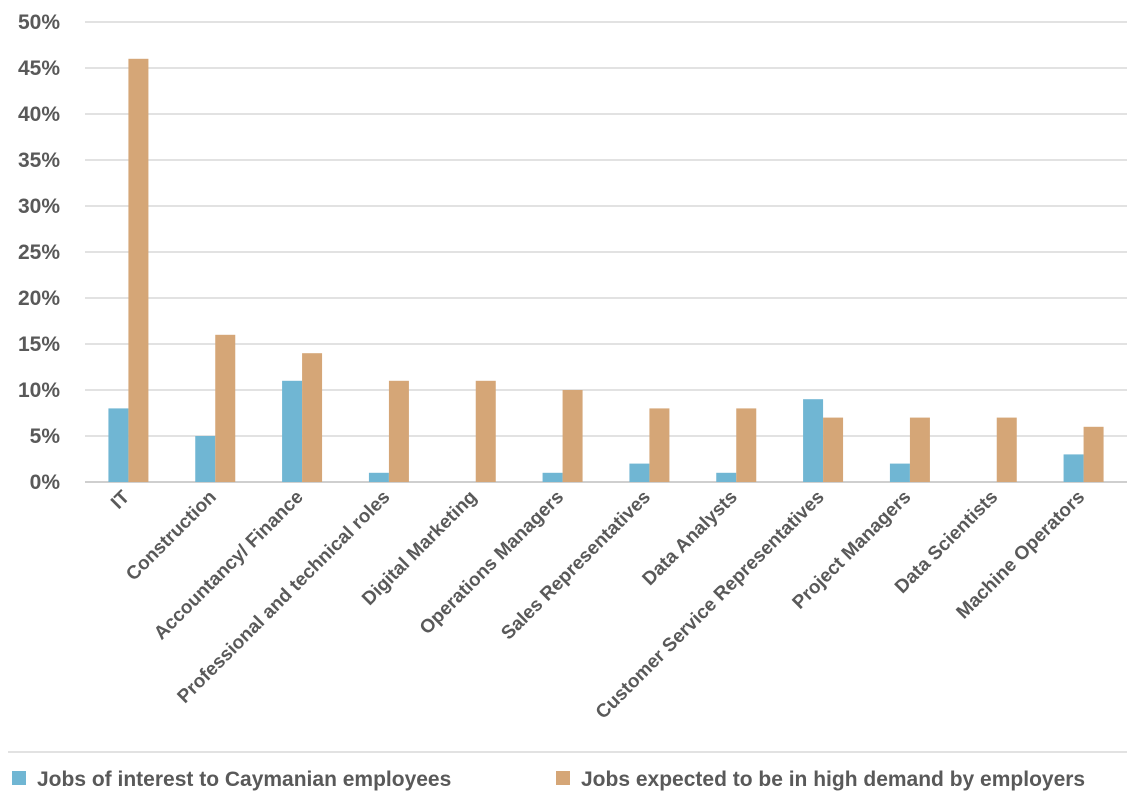 The image size is (1127, 794). What do you see at coordinates (39, 160) in the screenshot?
I see `y-tick-label: 35%` at bounding box center [39, 160].